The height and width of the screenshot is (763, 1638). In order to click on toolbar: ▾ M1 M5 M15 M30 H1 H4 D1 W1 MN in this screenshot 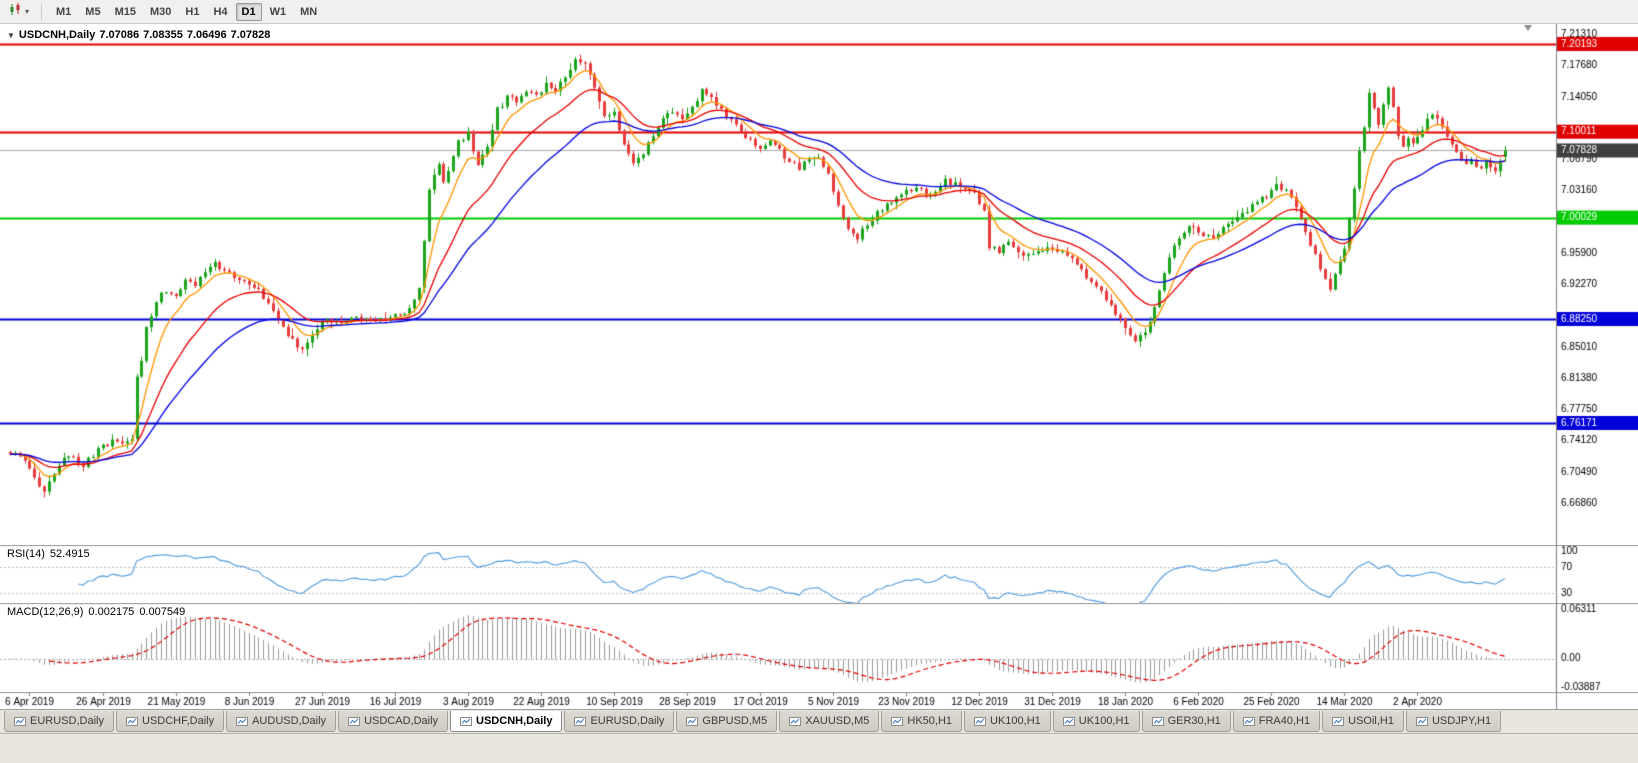, I will do `click(819, 12)`.